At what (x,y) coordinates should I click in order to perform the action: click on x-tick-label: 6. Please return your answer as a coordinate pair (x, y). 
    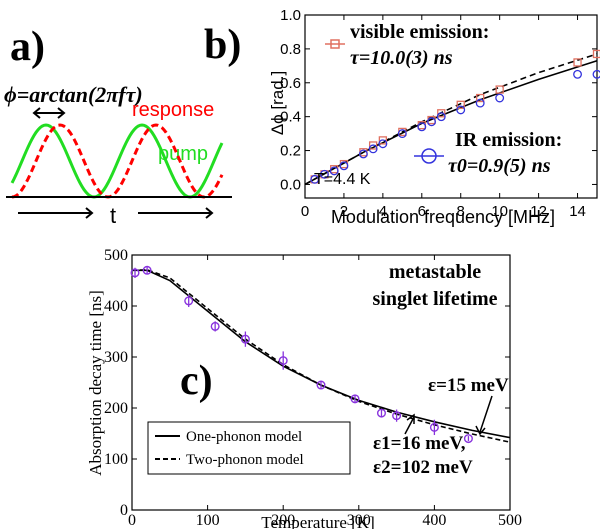
    Looking at the image, I should click on (422, 211).